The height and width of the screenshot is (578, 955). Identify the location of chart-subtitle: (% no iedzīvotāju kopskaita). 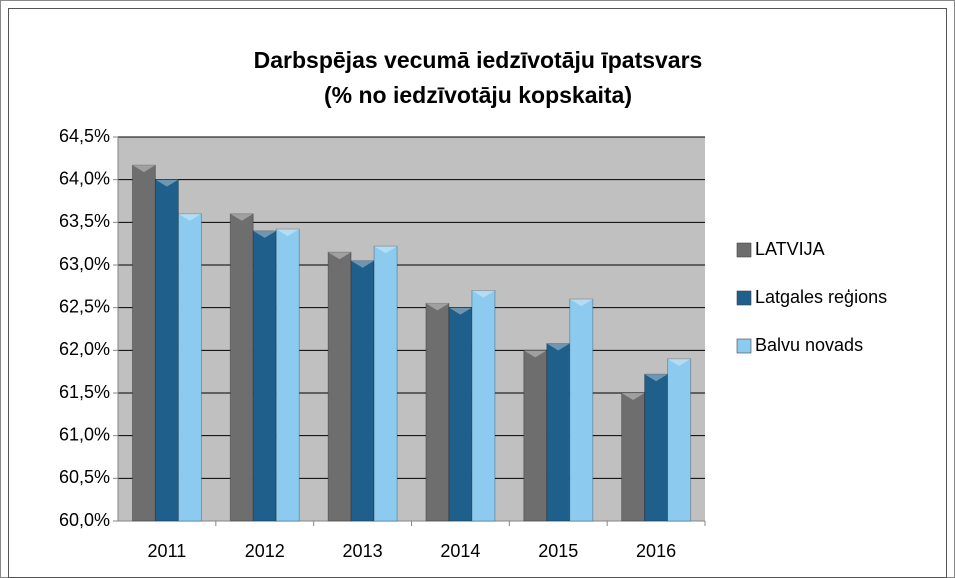
(478, 95).